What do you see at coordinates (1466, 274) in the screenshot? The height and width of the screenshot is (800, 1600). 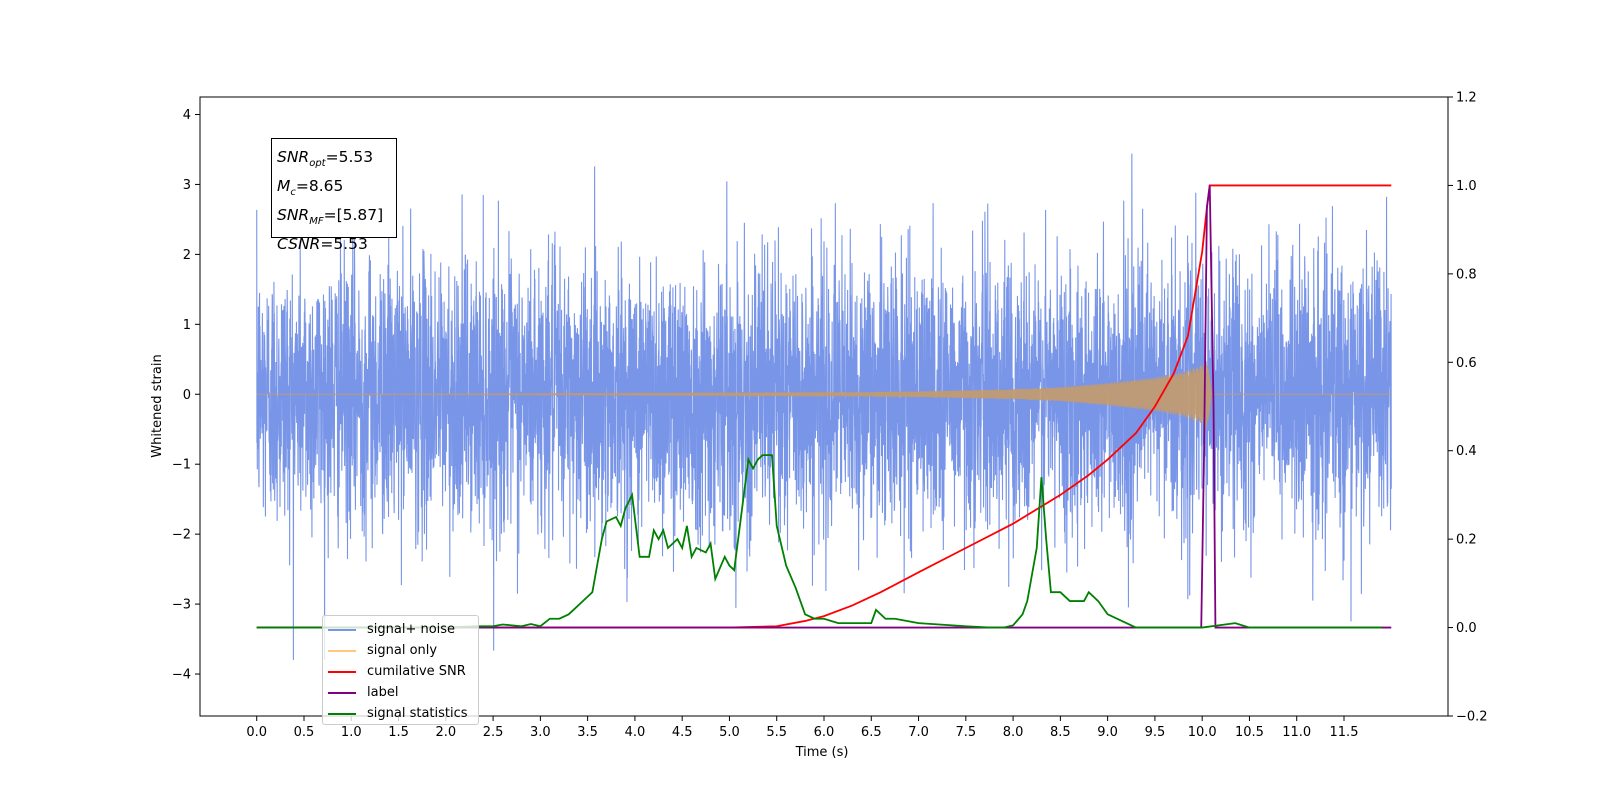 I see `y2-tick-label: 0.8` at bounding box center [1466, 274].